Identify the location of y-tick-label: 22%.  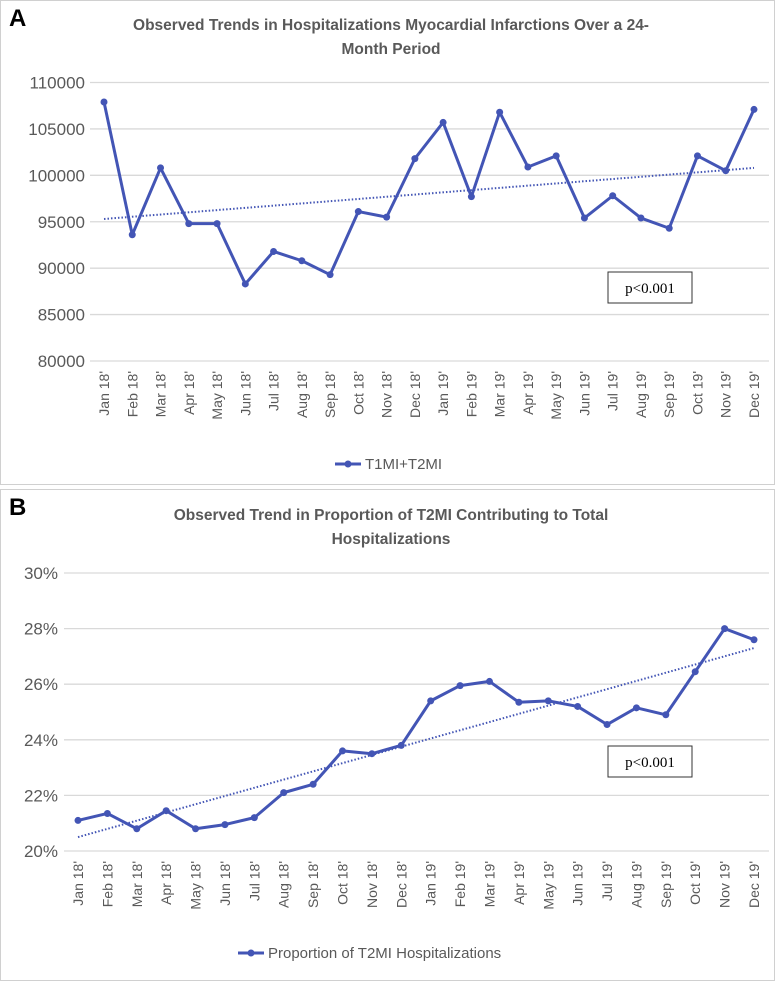
(41, 795).